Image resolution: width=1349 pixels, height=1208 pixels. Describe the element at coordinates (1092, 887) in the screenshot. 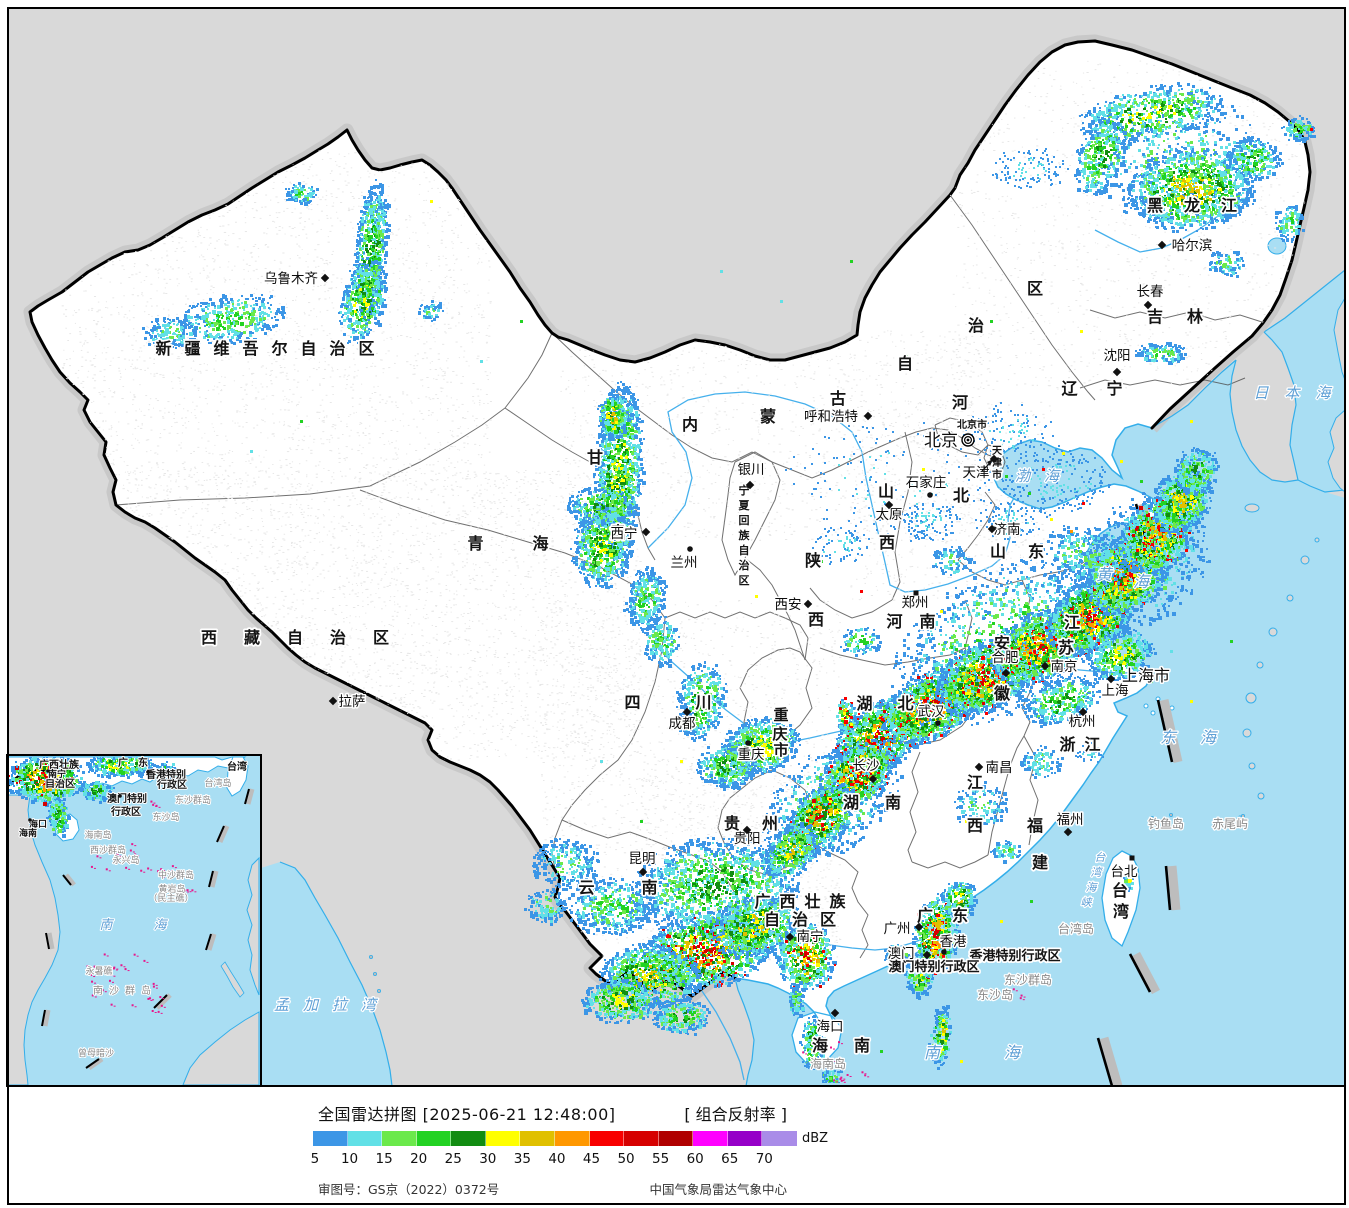

I see `sea-name-label: 海` at that location.